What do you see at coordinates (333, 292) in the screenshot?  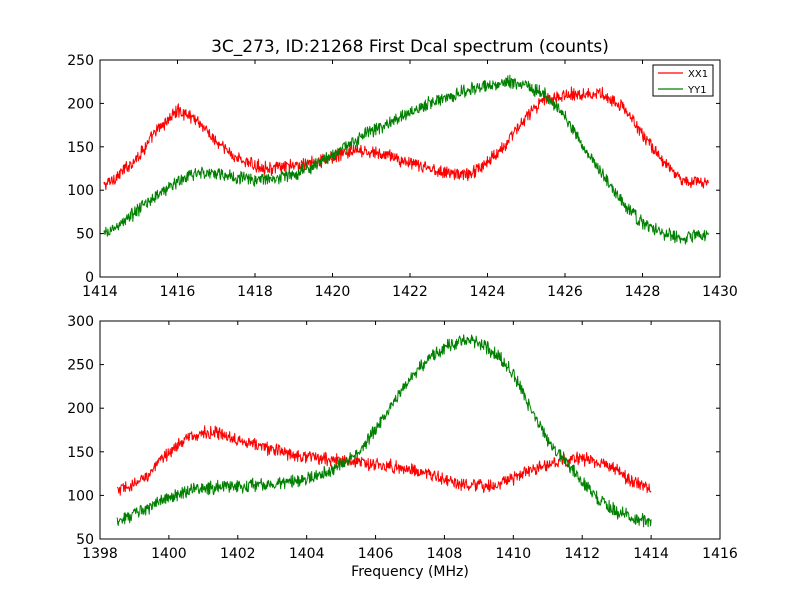 I see `x-tick-label: 1420` at bounding box center [333, 292].